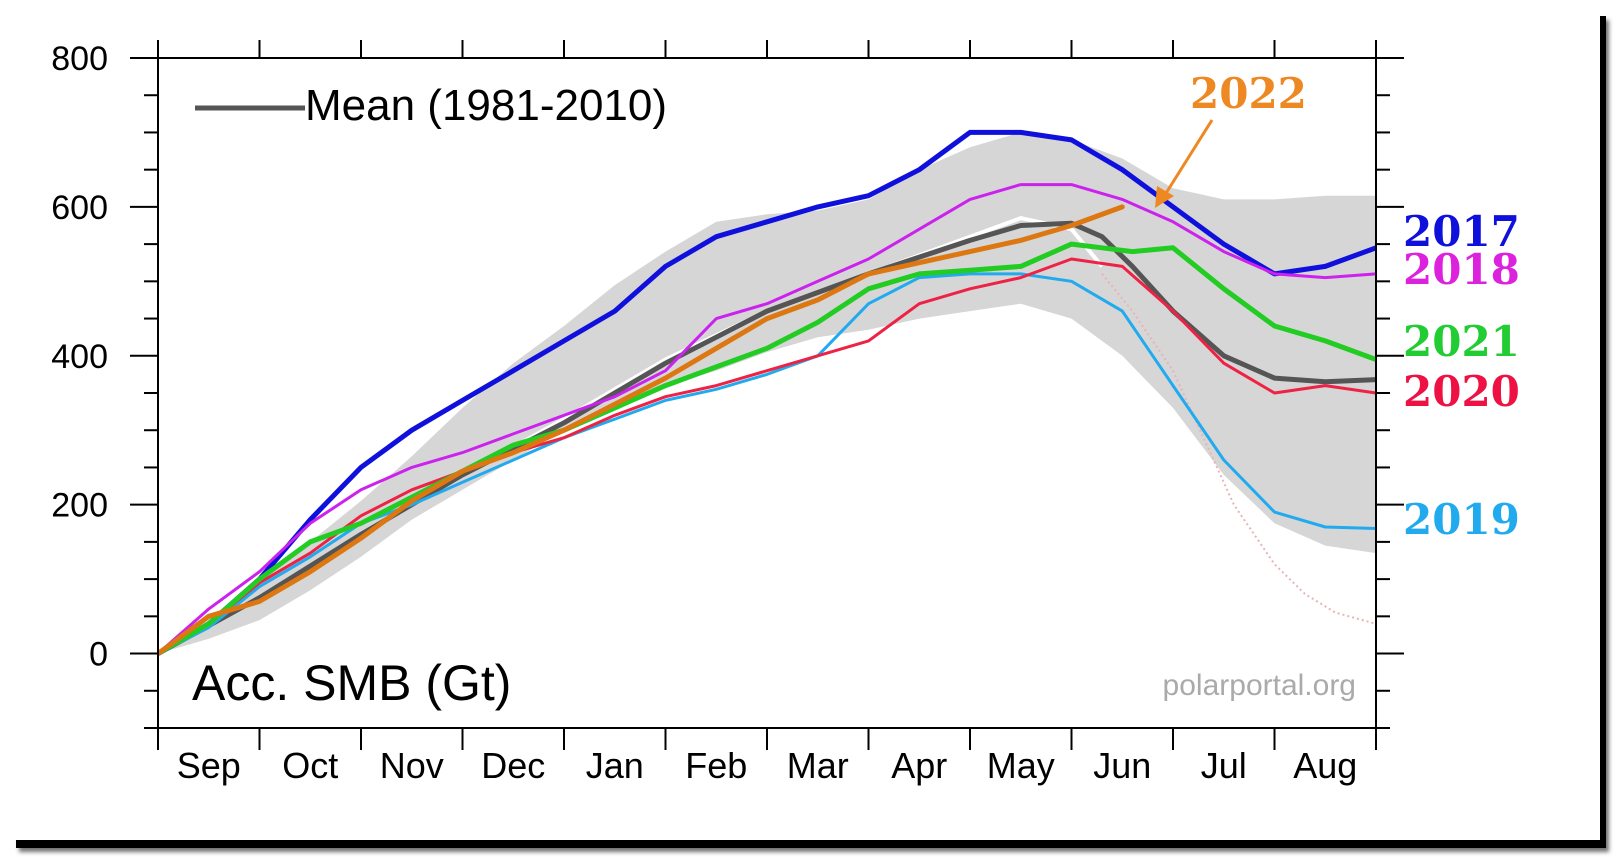  What do you see at coordinates (1461, 391) in the screenshot?
I see `year-label-2020: 2020` at bounding box center [1461, 391].